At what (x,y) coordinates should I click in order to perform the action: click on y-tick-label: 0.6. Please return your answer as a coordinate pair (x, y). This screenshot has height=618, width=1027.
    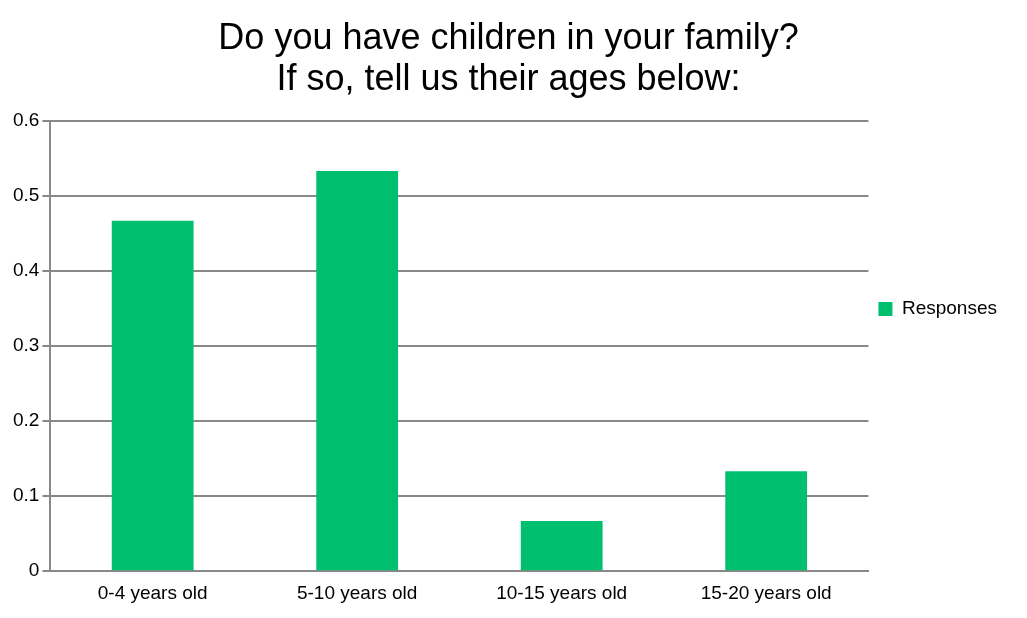
    Looking at the image, I should click on (26, 120).